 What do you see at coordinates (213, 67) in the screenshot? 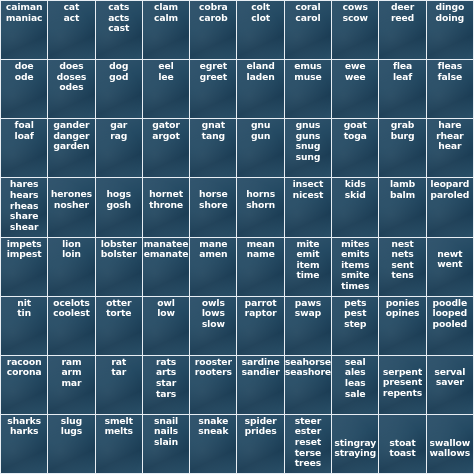
I see `cell-word: egret` at bounding box center [213, 67].